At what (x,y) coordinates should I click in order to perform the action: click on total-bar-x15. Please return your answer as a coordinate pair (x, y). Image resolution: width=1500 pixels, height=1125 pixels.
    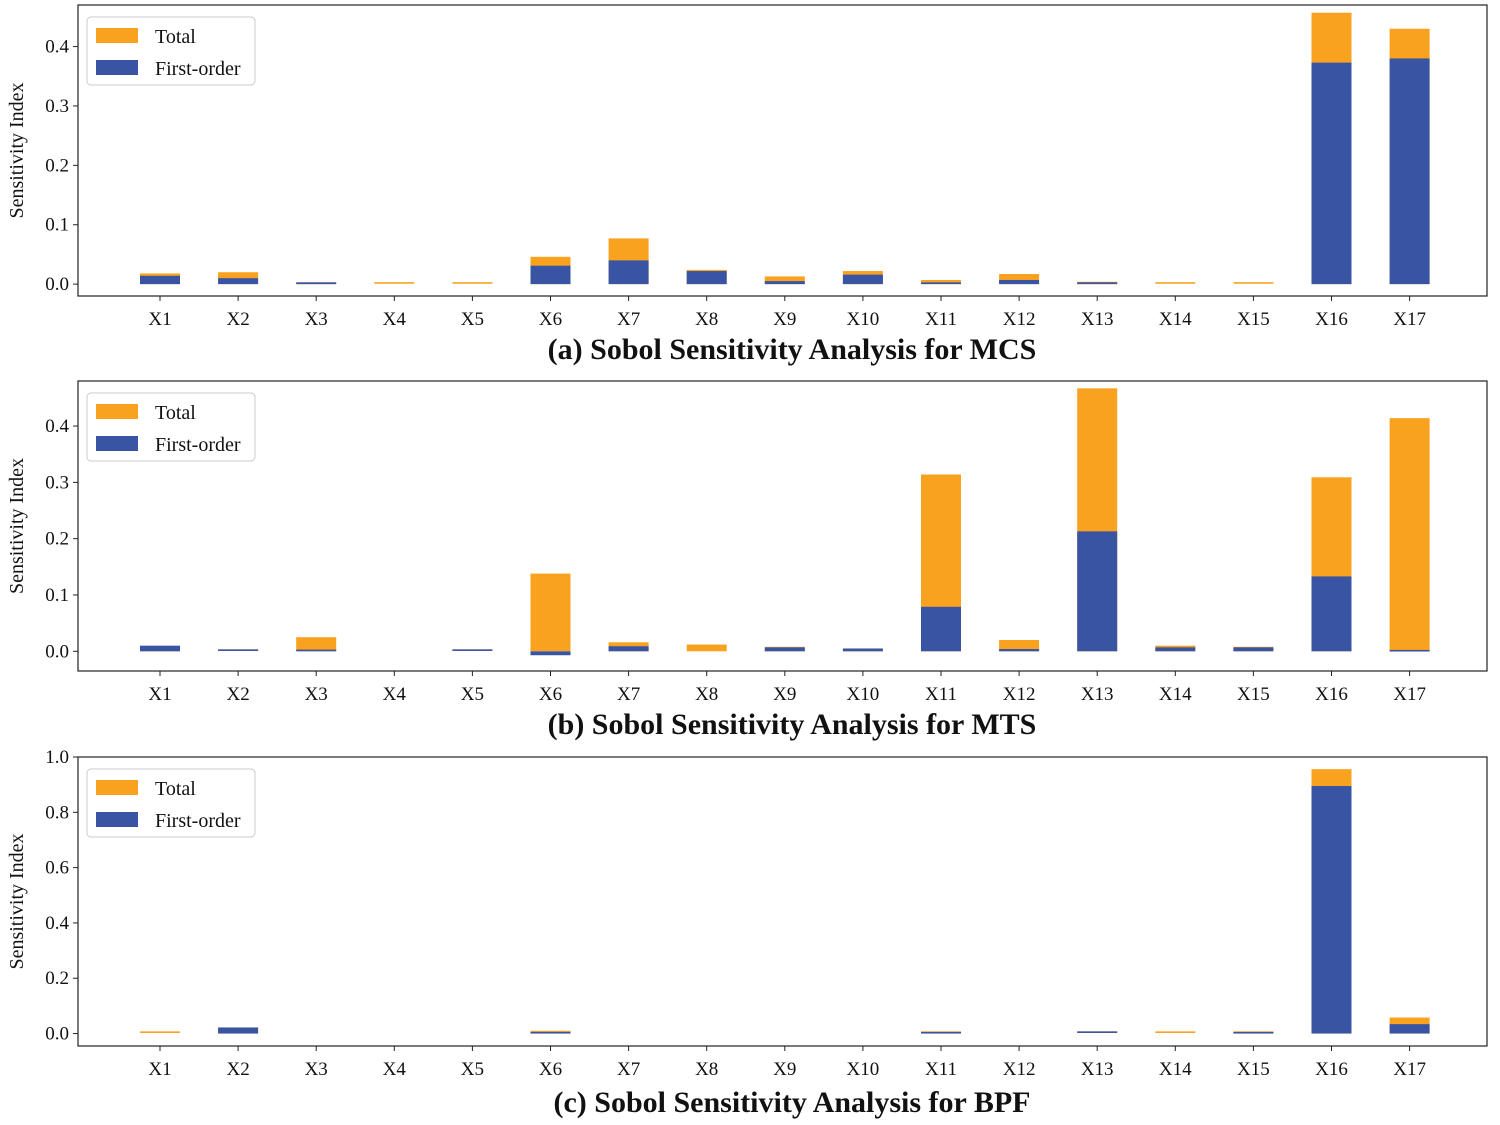
    Looking at the image, I should click on (1253, 283).